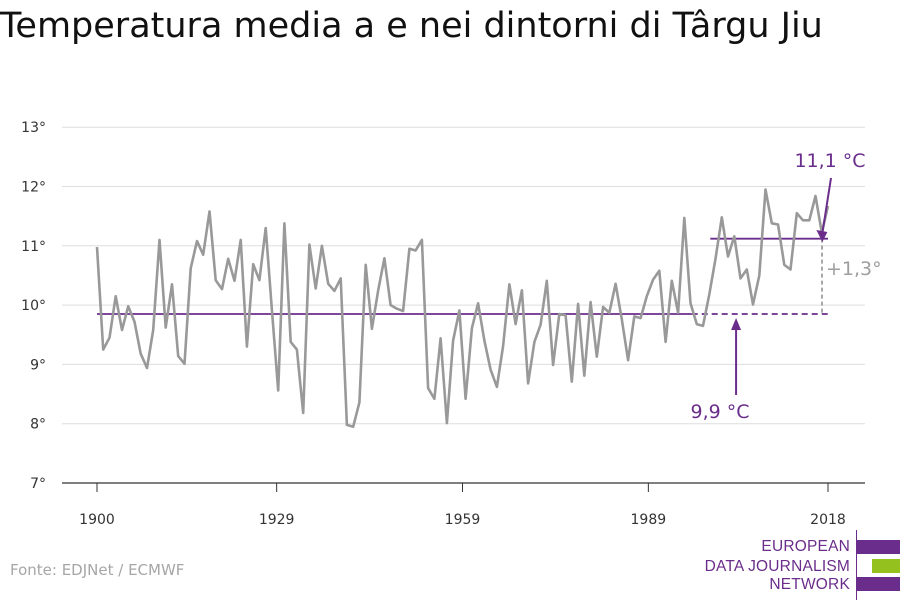  What do you see at coordinates (777, 566) in the screenshot?
I see `logo-line-2: DATA JOURNALISM` at bounding box center [777, 566].